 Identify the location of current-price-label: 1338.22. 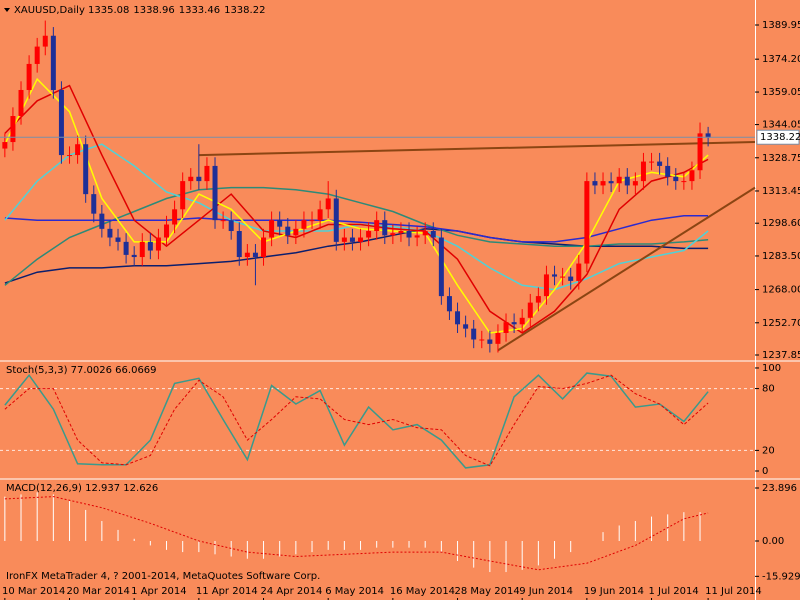
(780, 137).